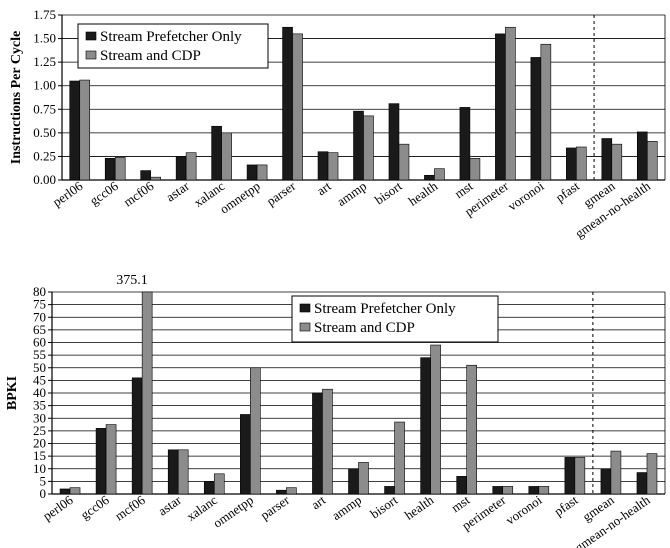 This screenshot has width=670, height=548. I want to click on y-tick-label: 70, so click(39, 316).